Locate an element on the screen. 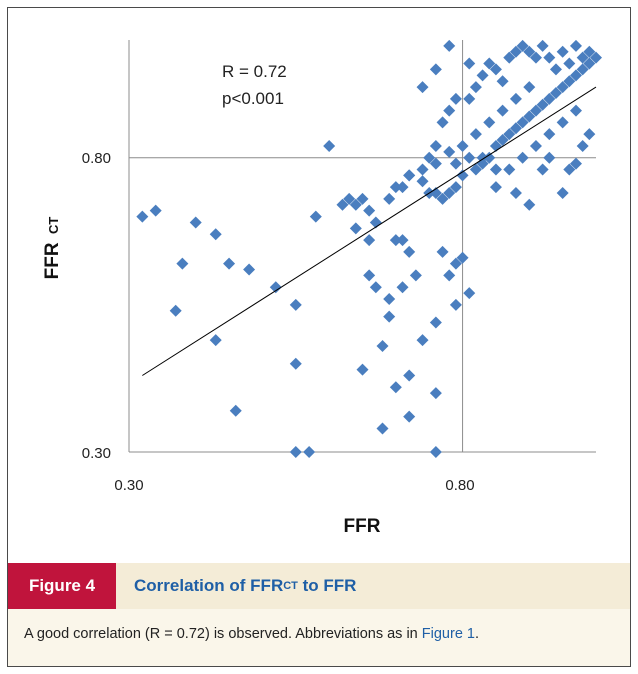 The image size is (638, 674). annotation-p-value: p<0.001 is located at coordinates (253, 98).